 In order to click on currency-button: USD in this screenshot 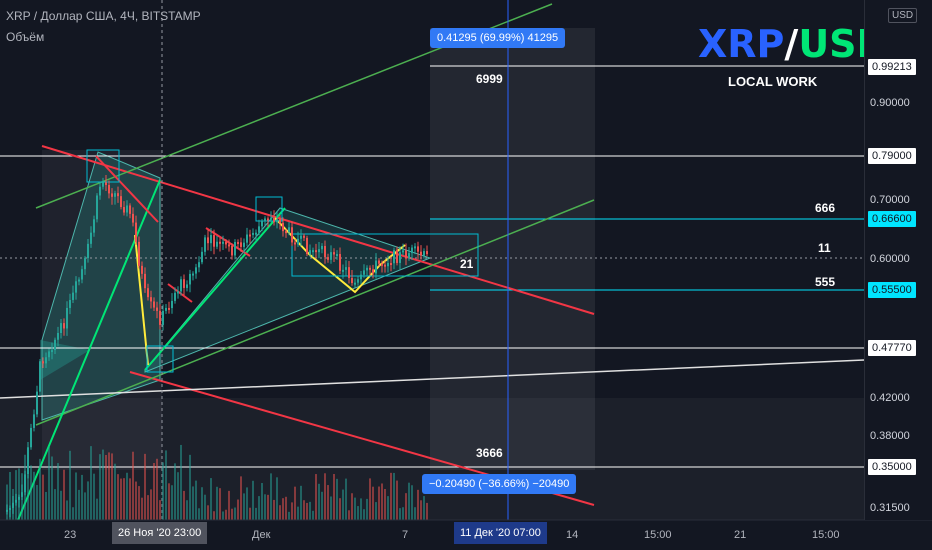, I will do `click(903, 15)`.